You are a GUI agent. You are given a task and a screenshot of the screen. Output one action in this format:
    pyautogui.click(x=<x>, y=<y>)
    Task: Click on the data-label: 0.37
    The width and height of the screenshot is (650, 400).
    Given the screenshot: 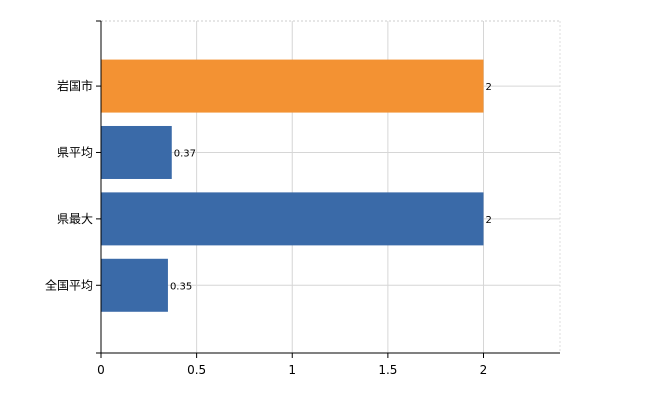 What is the action you would take?
    pyautogui.click(x=185, y=153)
    